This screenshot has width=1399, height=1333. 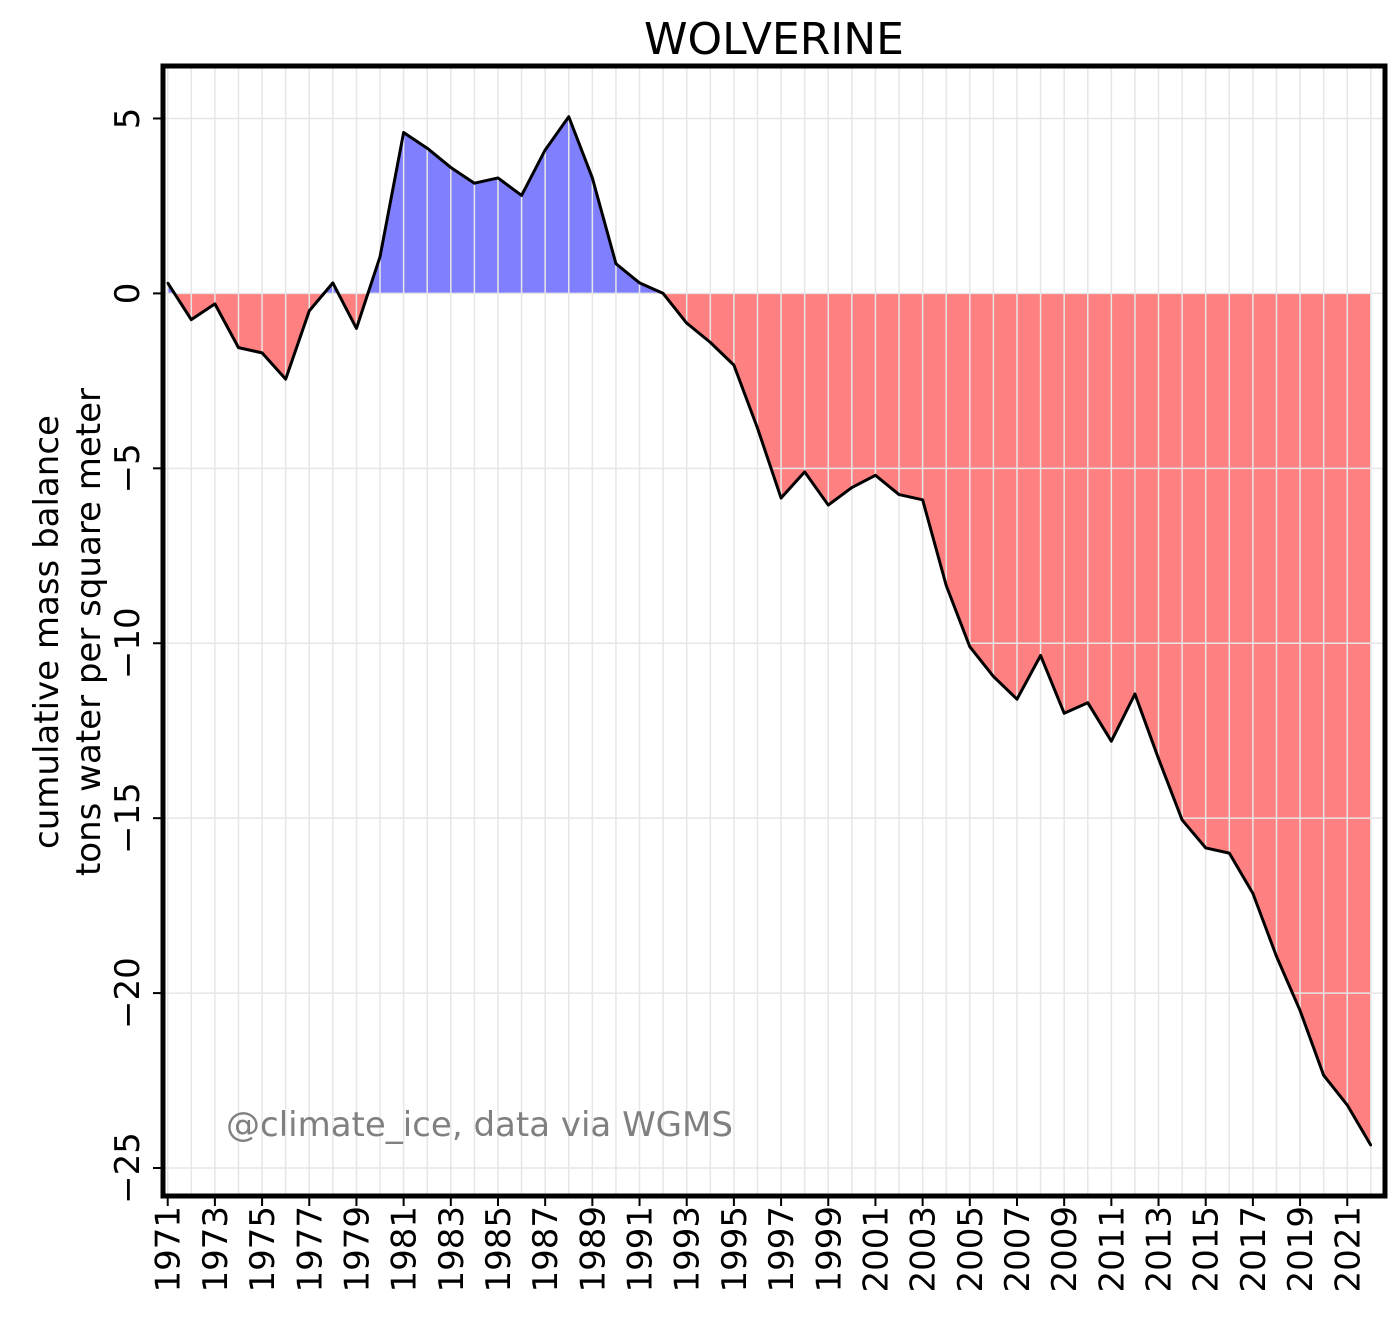 I want to click on y-tick-label: 5, so click(x=128, y=119).